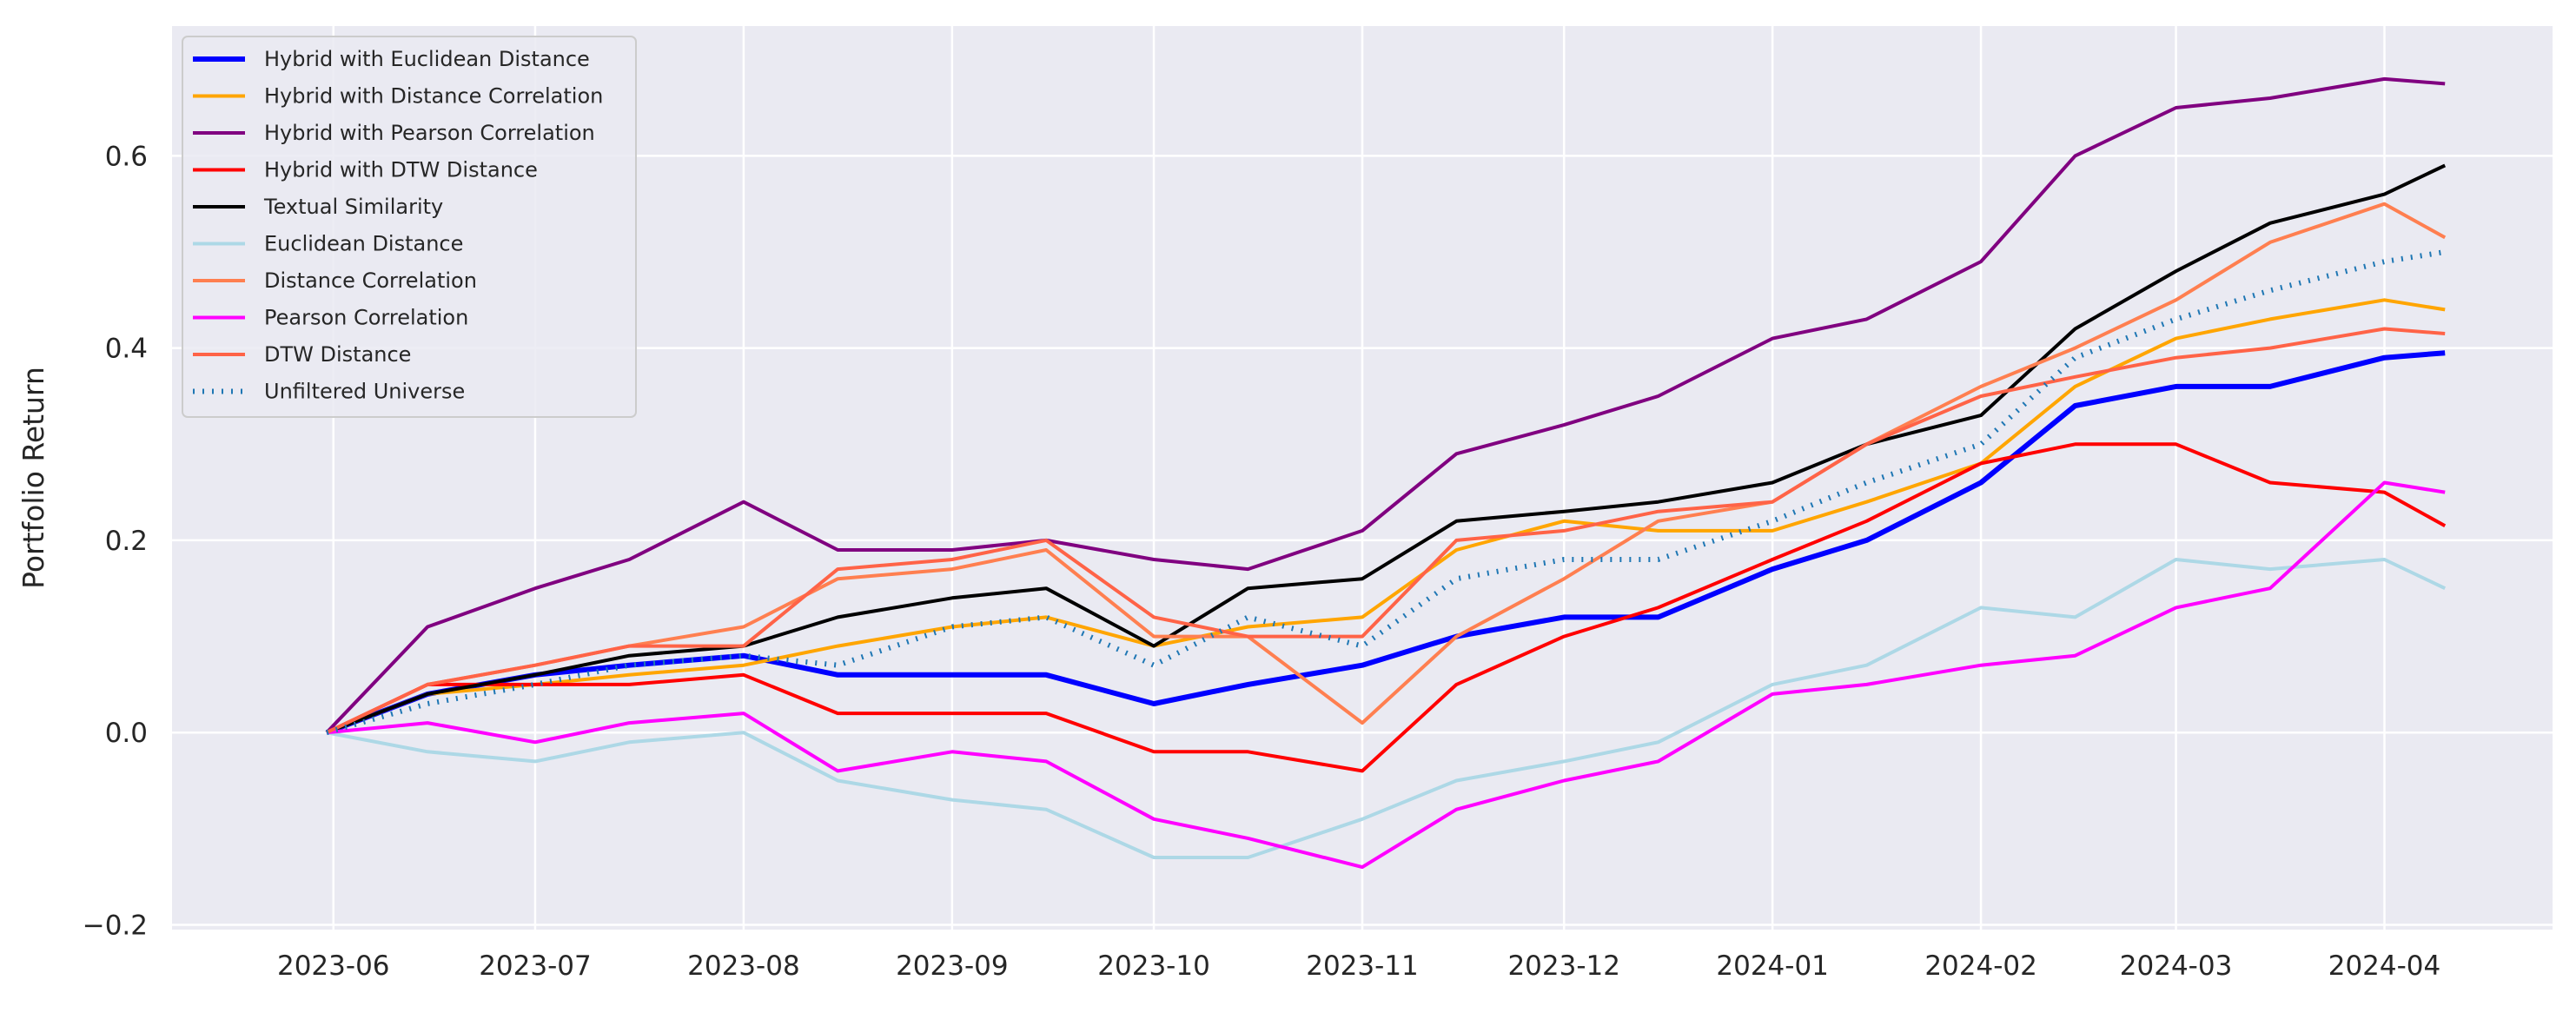  What do you see at coordinates (363, 244) in the screenshot?
I see `legend-label: Euclidean Distance` at bounding box center [363, 244].